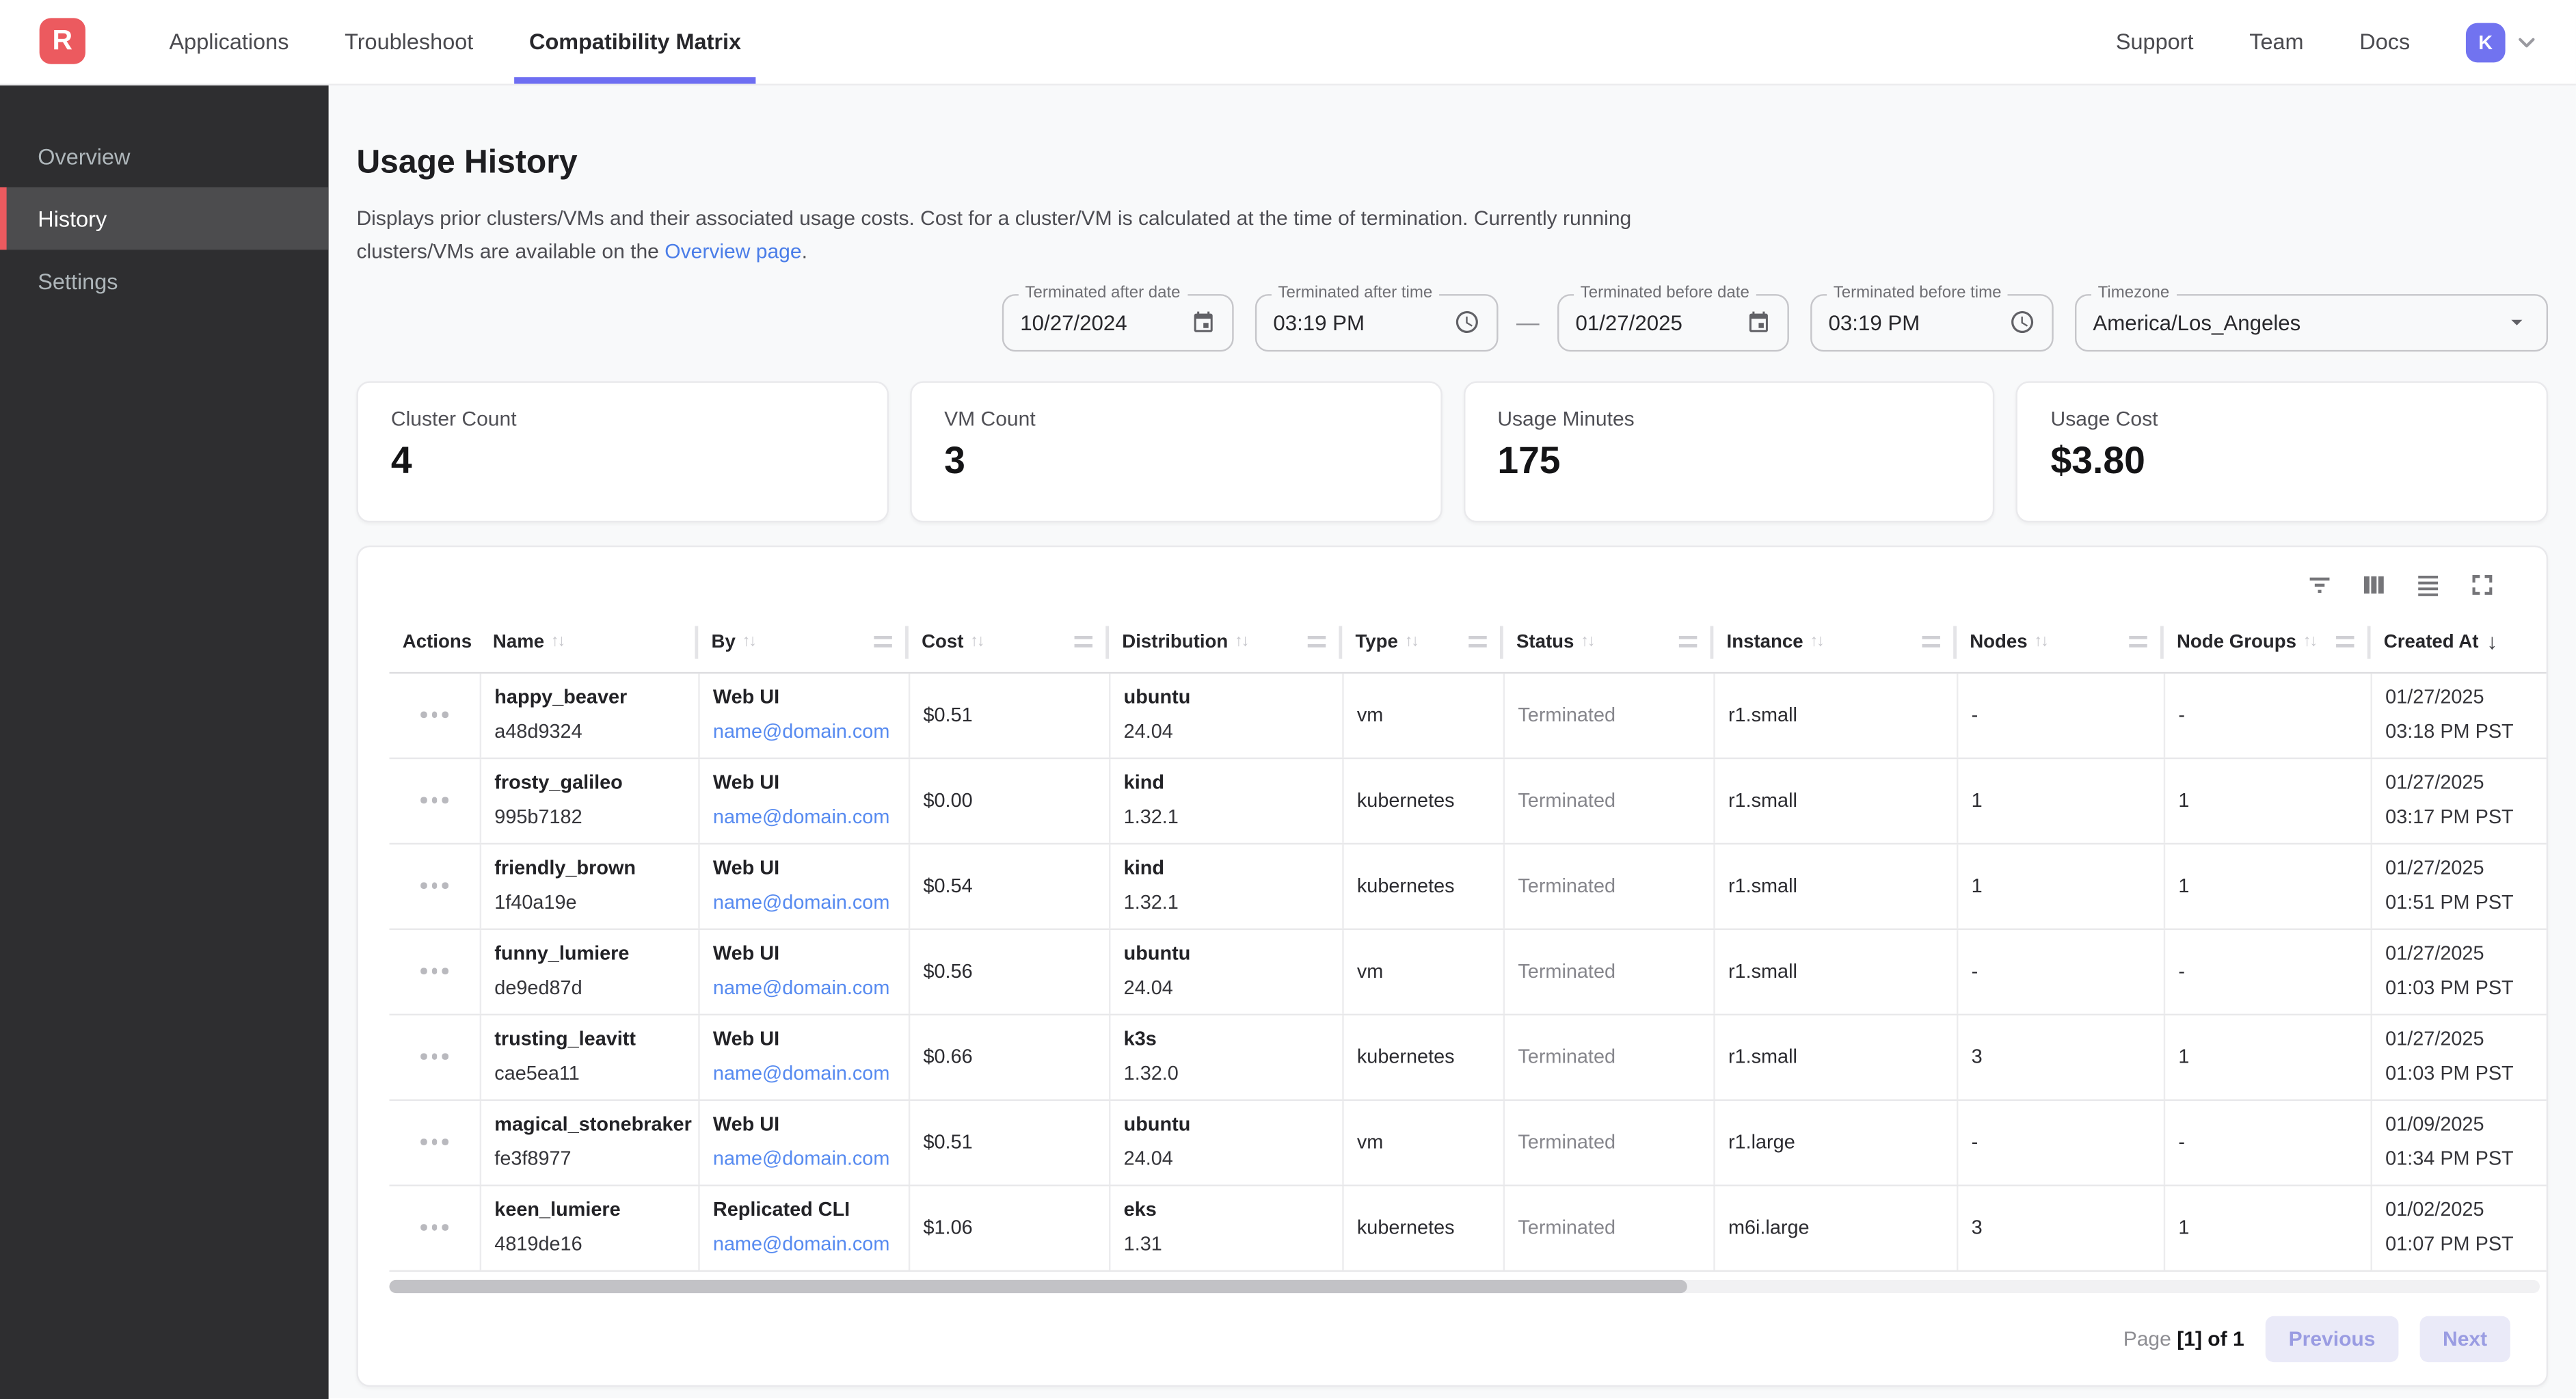 This screenshot has height=1399, width=2576. I want to click on columns-icon, so click(2374, 584).